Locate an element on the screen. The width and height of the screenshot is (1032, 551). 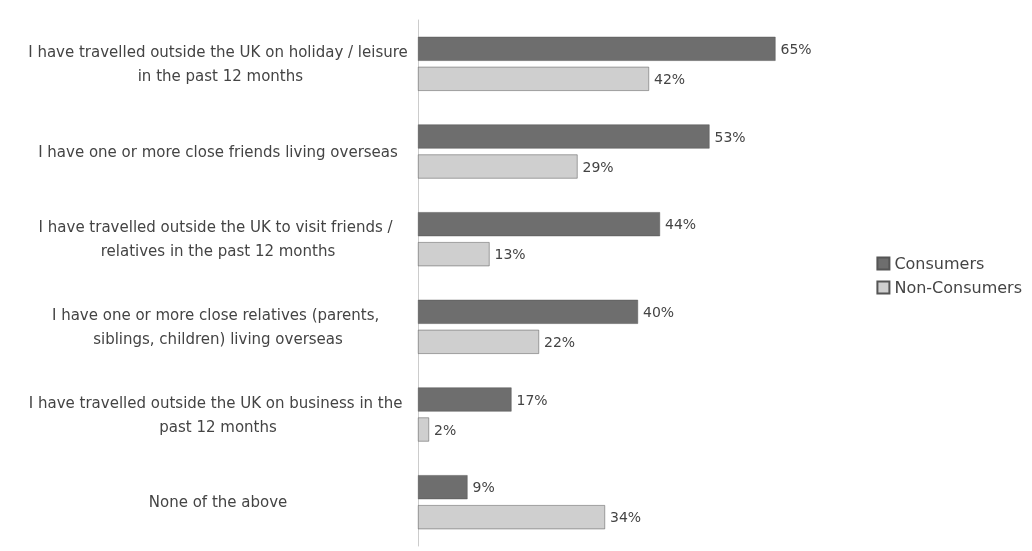
y-tick-label: None of the above is located at coordinates (218, 502).